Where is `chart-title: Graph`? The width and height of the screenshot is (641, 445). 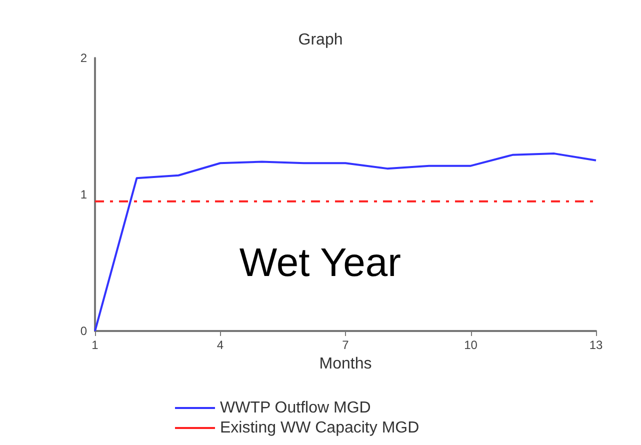
chart-title: Graph is located at coordinates (320, 40).